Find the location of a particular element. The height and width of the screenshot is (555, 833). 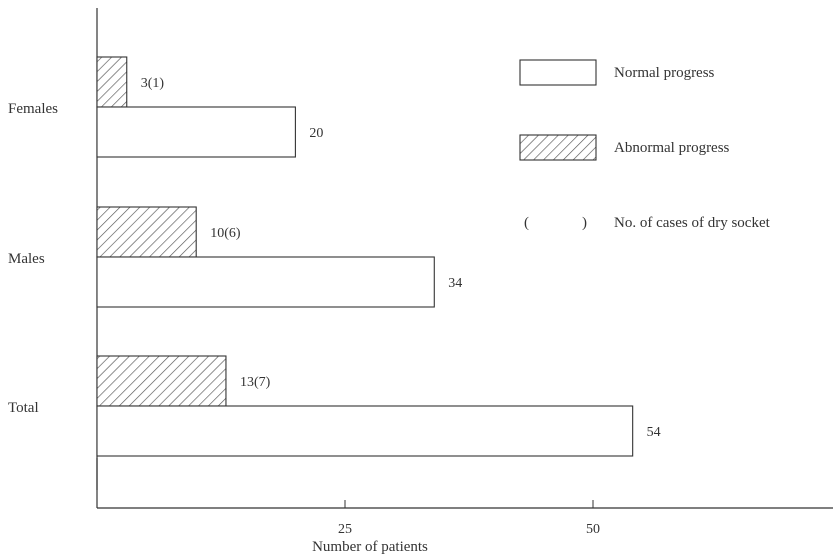

bar-value-label: 54 is located at coordinates (654, 432).